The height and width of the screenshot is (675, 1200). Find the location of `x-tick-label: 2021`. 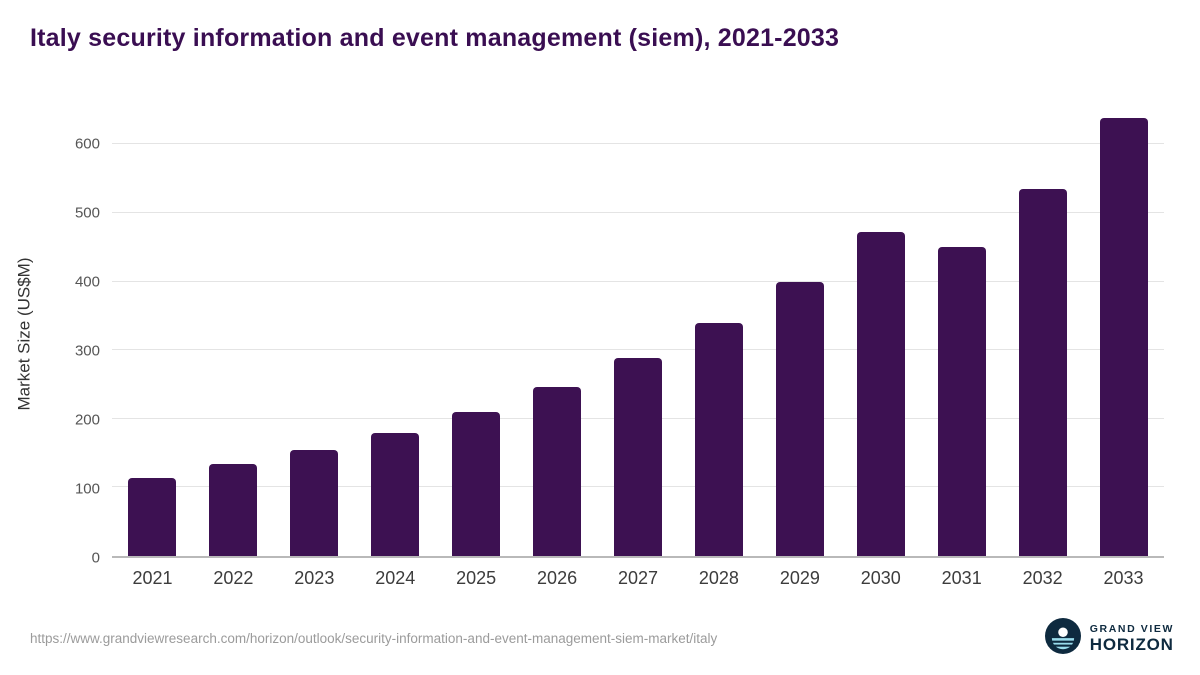

x-tick-label: 2021 is located at coordinates (152, 578).